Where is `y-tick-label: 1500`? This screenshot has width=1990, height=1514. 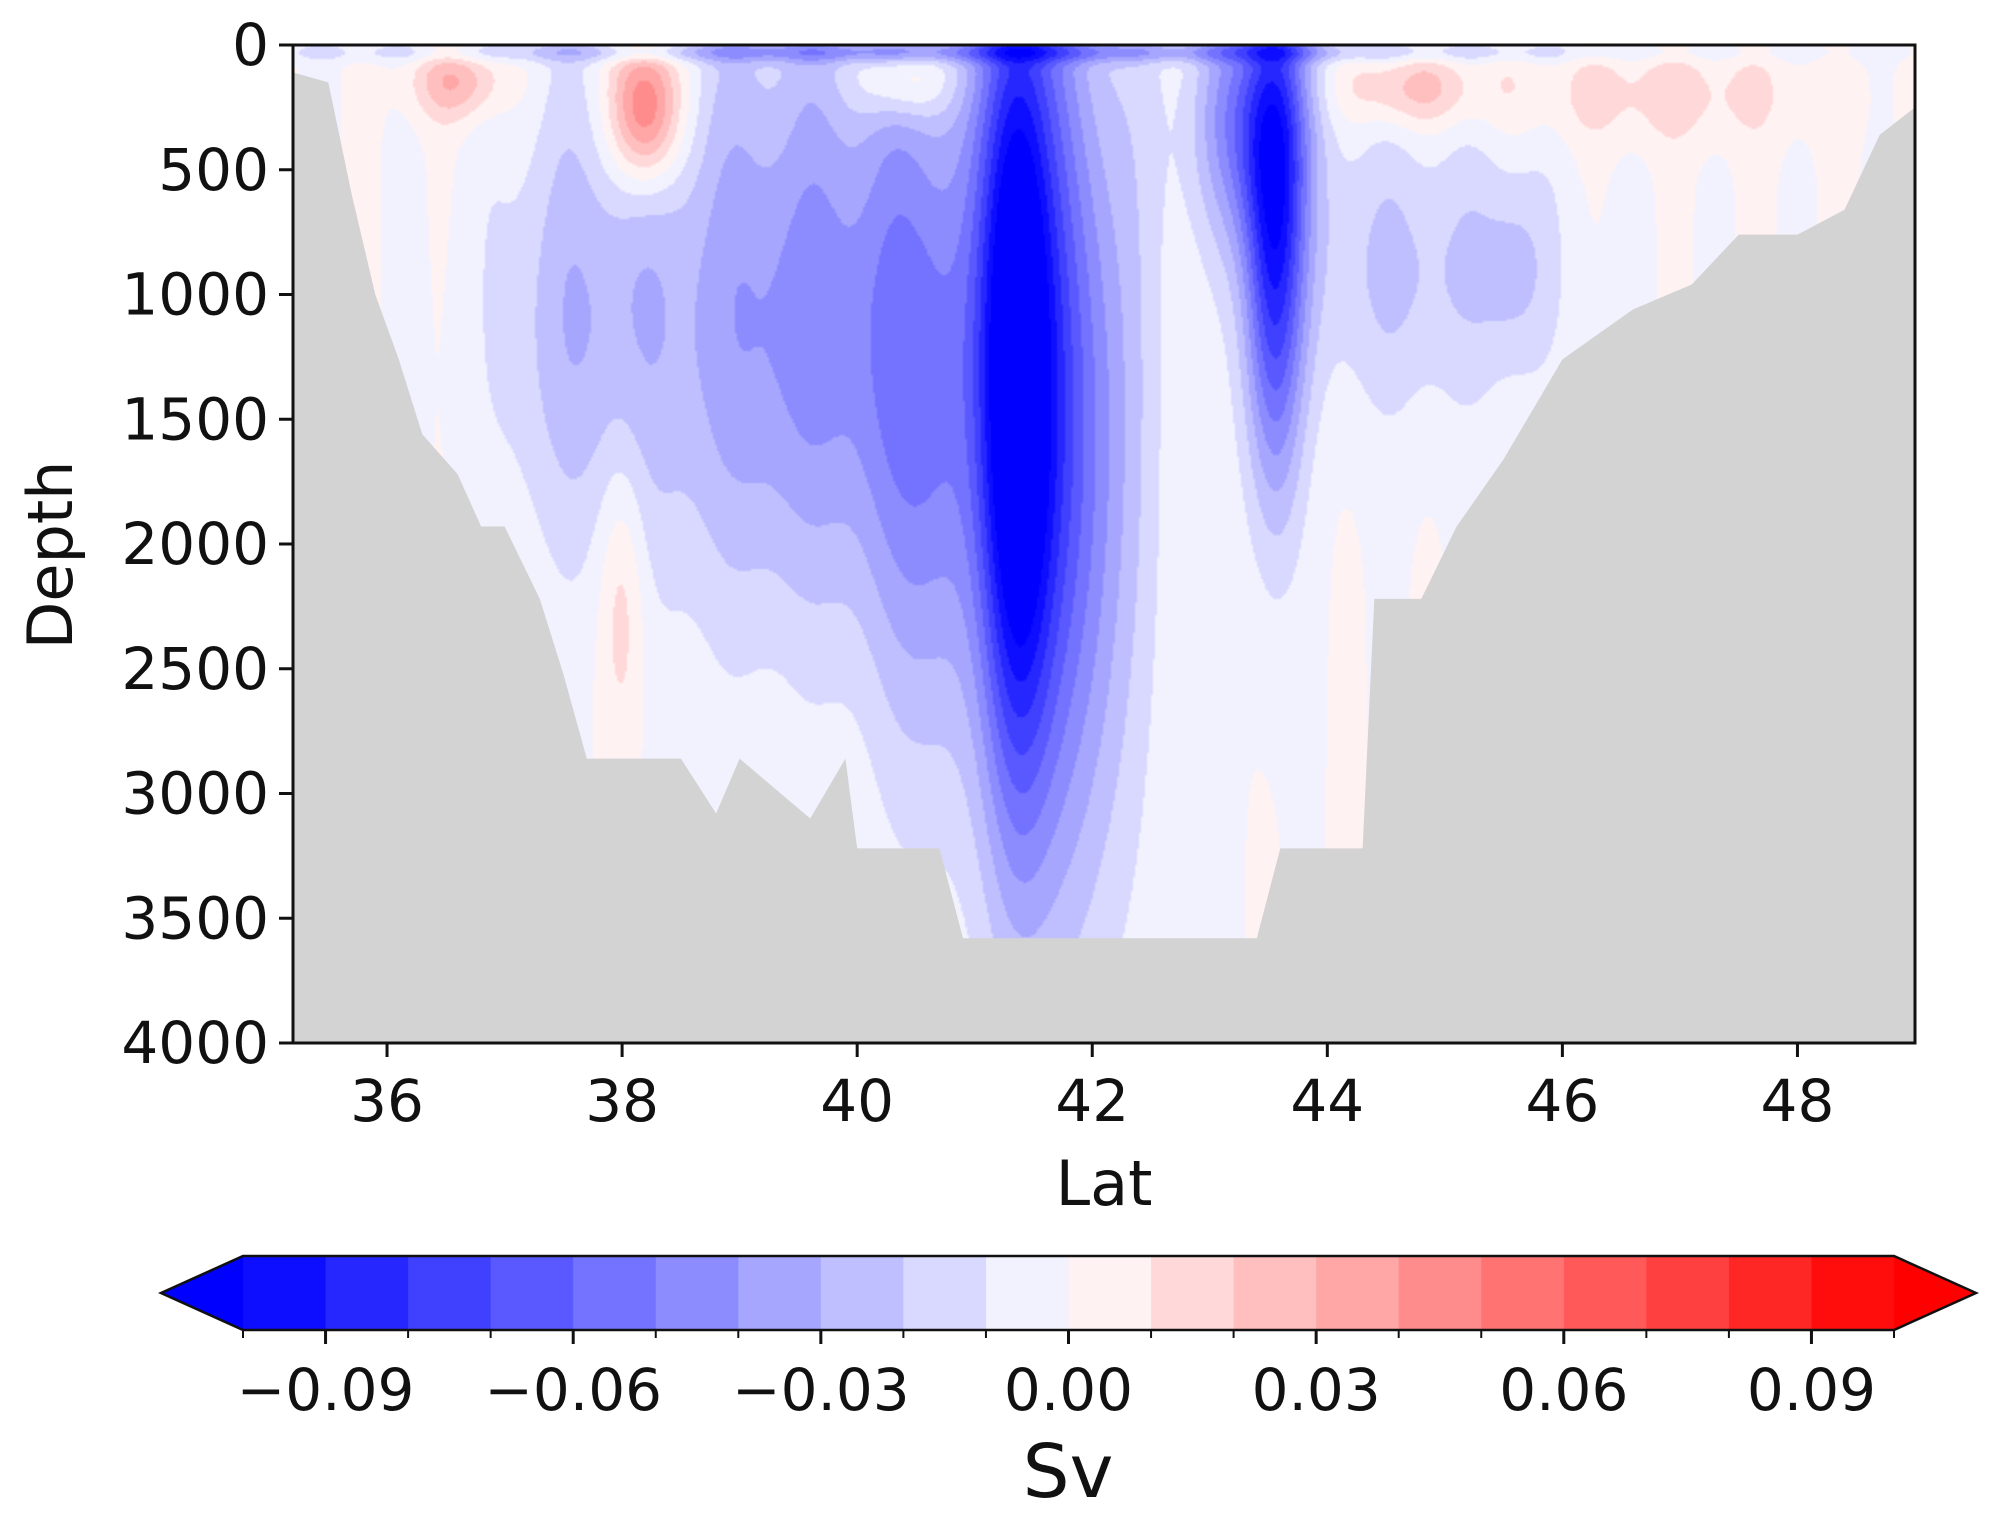
y-tick-label: 1500 is located at coordinates (195, 419).